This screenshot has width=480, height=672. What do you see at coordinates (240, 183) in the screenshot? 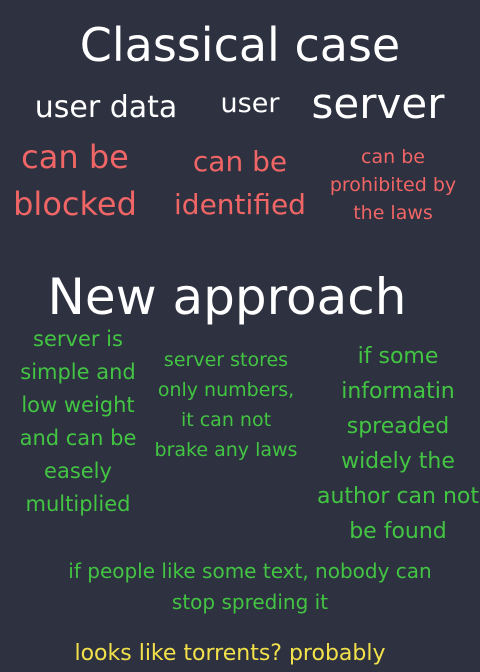
I see `user-problem: can be identified` at bounding box center [240, 183].